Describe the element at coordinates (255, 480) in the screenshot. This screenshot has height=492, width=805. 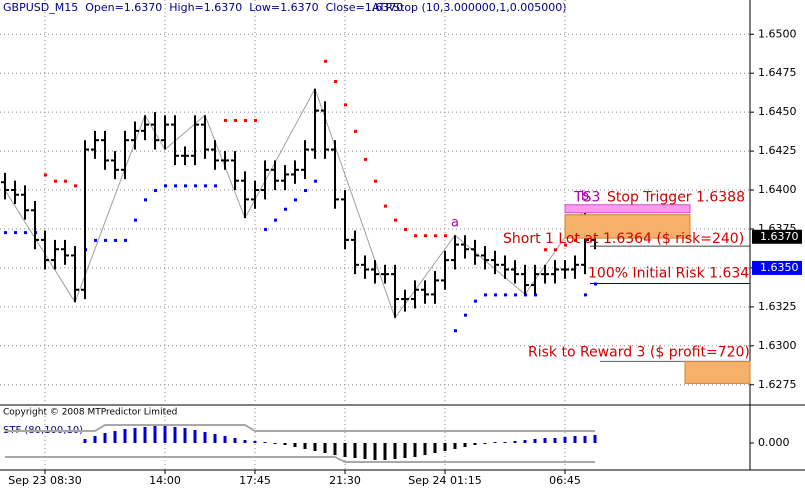
I see `x-tick-label: 17:45` at that location.